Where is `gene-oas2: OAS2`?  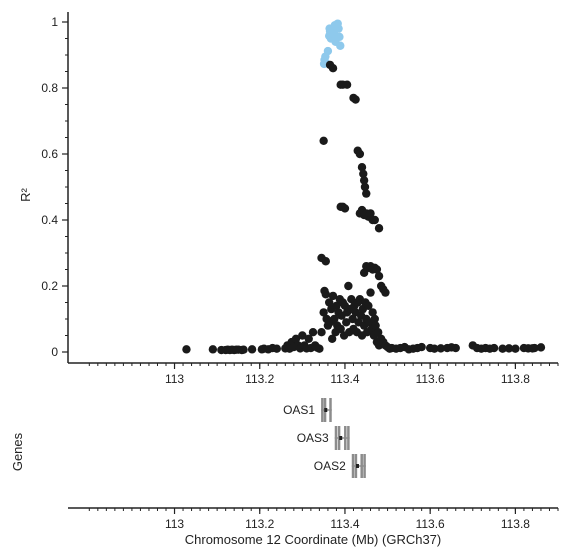 gene-oas2: OAS2 is located at coordinates (340, 466).